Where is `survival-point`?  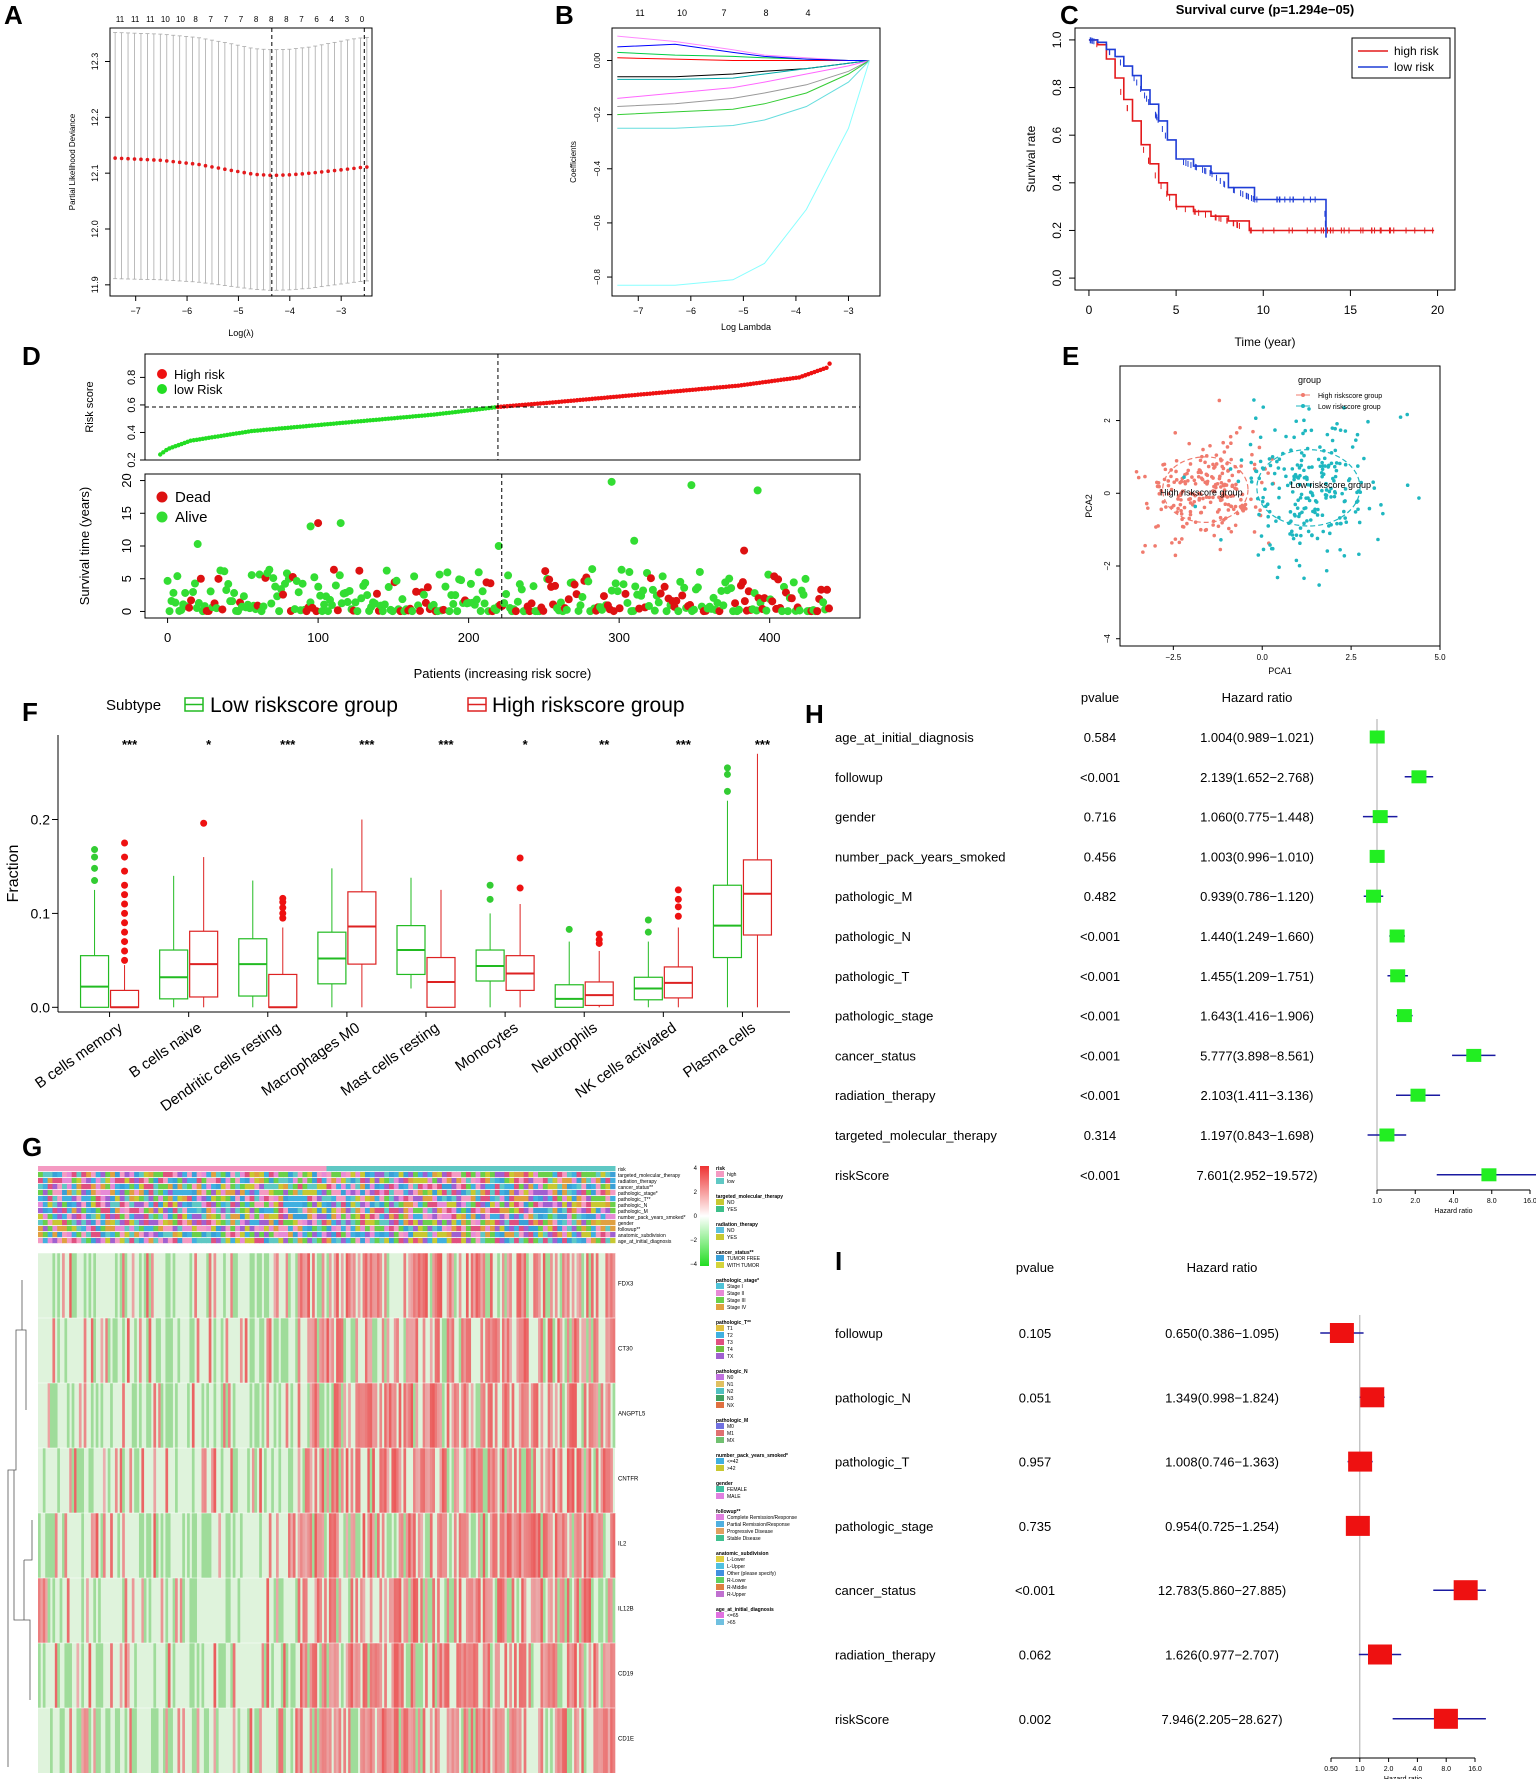 survival-point is located at coordinates (310, 526).